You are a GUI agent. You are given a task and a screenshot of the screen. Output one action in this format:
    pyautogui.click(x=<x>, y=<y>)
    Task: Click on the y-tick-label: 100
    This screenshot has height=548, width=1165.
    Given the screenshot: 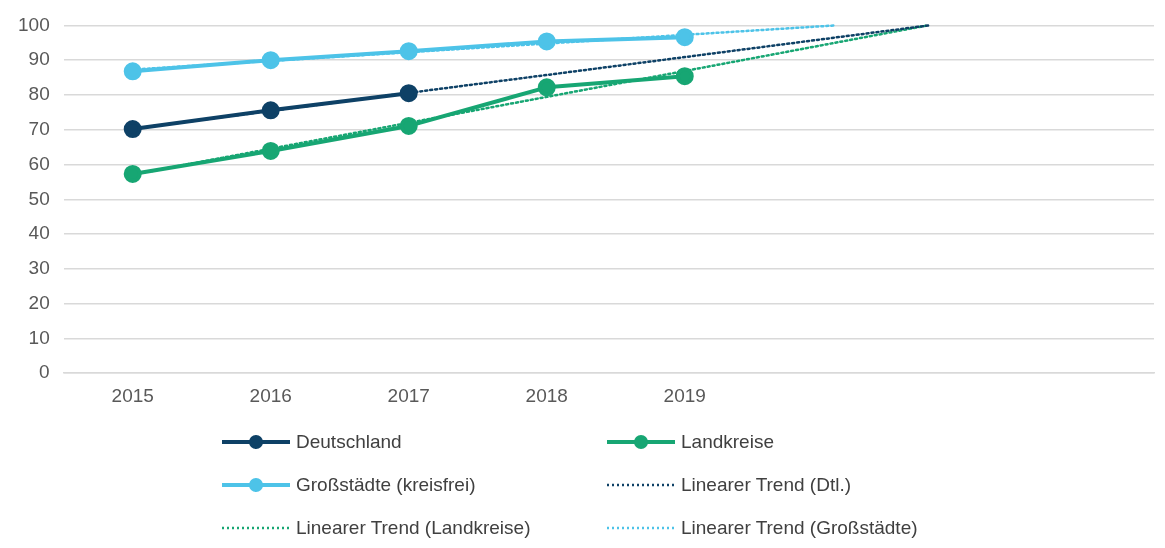 What is the action you would take?
    pyautogui.click(x=34, y=24)
    